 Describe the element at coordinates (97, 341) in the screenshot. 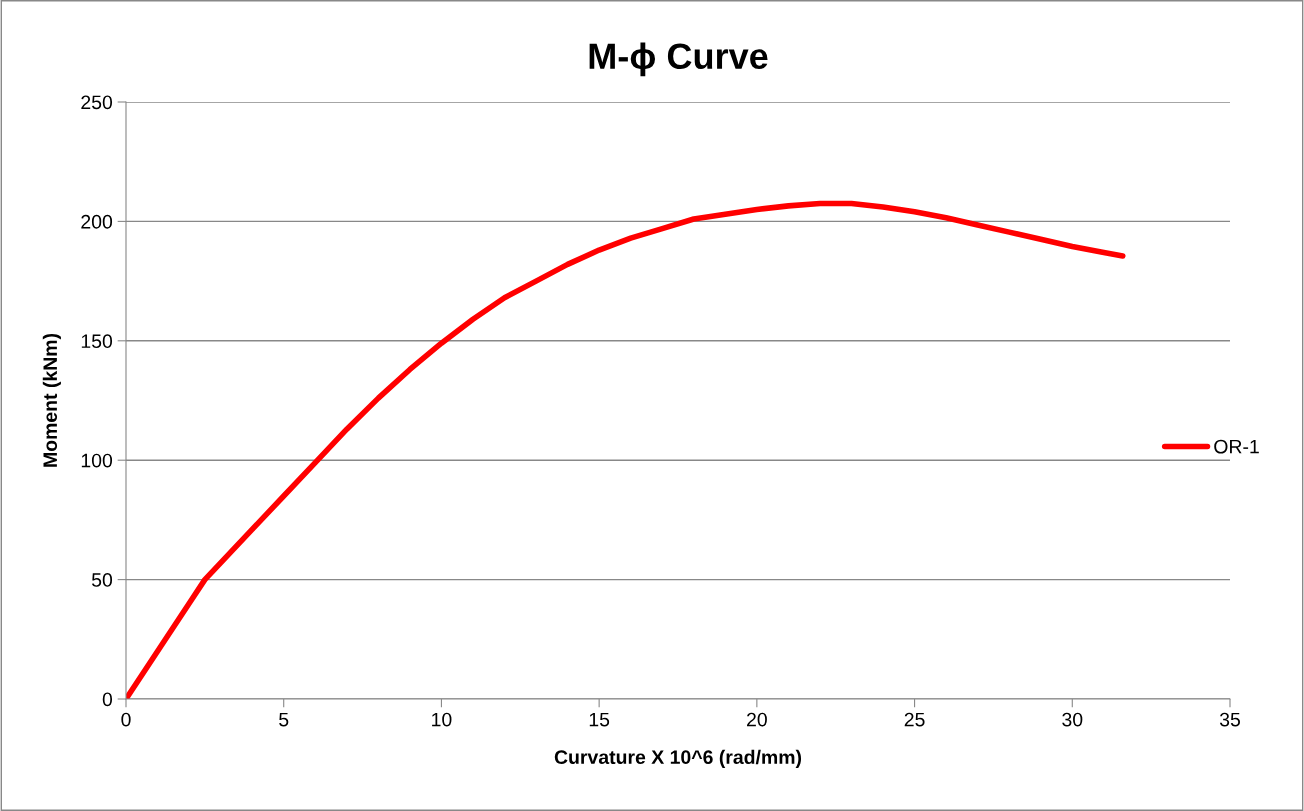

I see `y-tick-label: 150` at that location.